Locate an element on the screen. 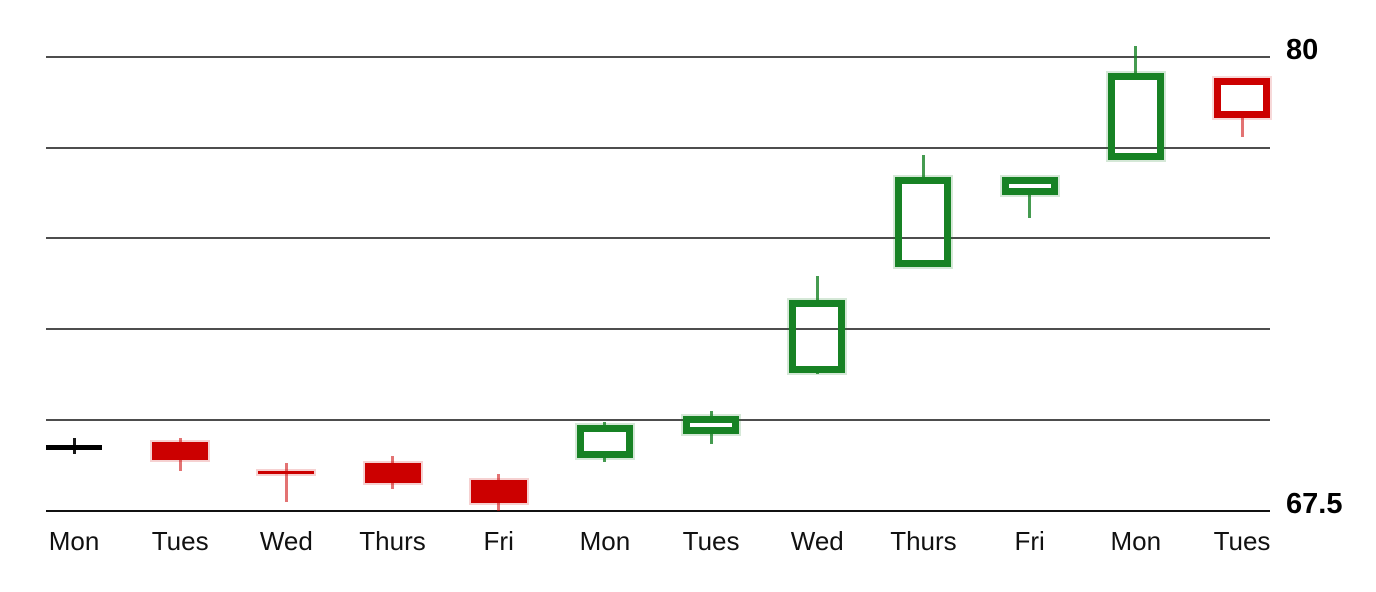  x-axis-line is located at coordinates (658, 510).